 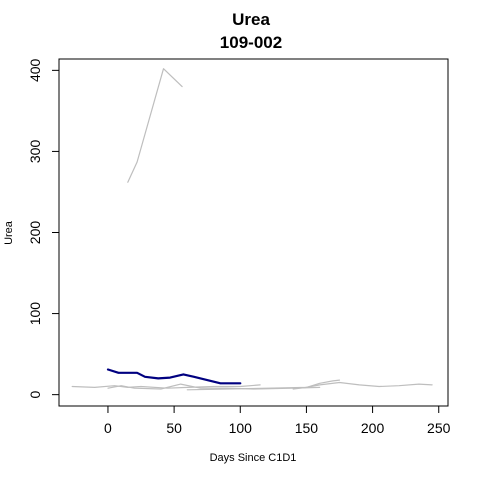 What do you see at coordinates (241, 428) in the screenshot?
I see `x-tick-label-2: 100` at bounding box center [241, 428].